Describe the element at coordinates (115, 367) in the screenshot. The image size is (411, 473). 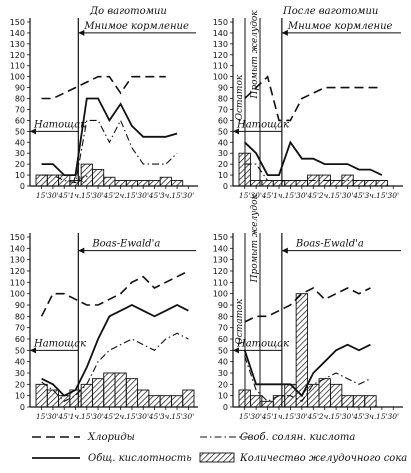
I see `series-free-hcl` at that location.